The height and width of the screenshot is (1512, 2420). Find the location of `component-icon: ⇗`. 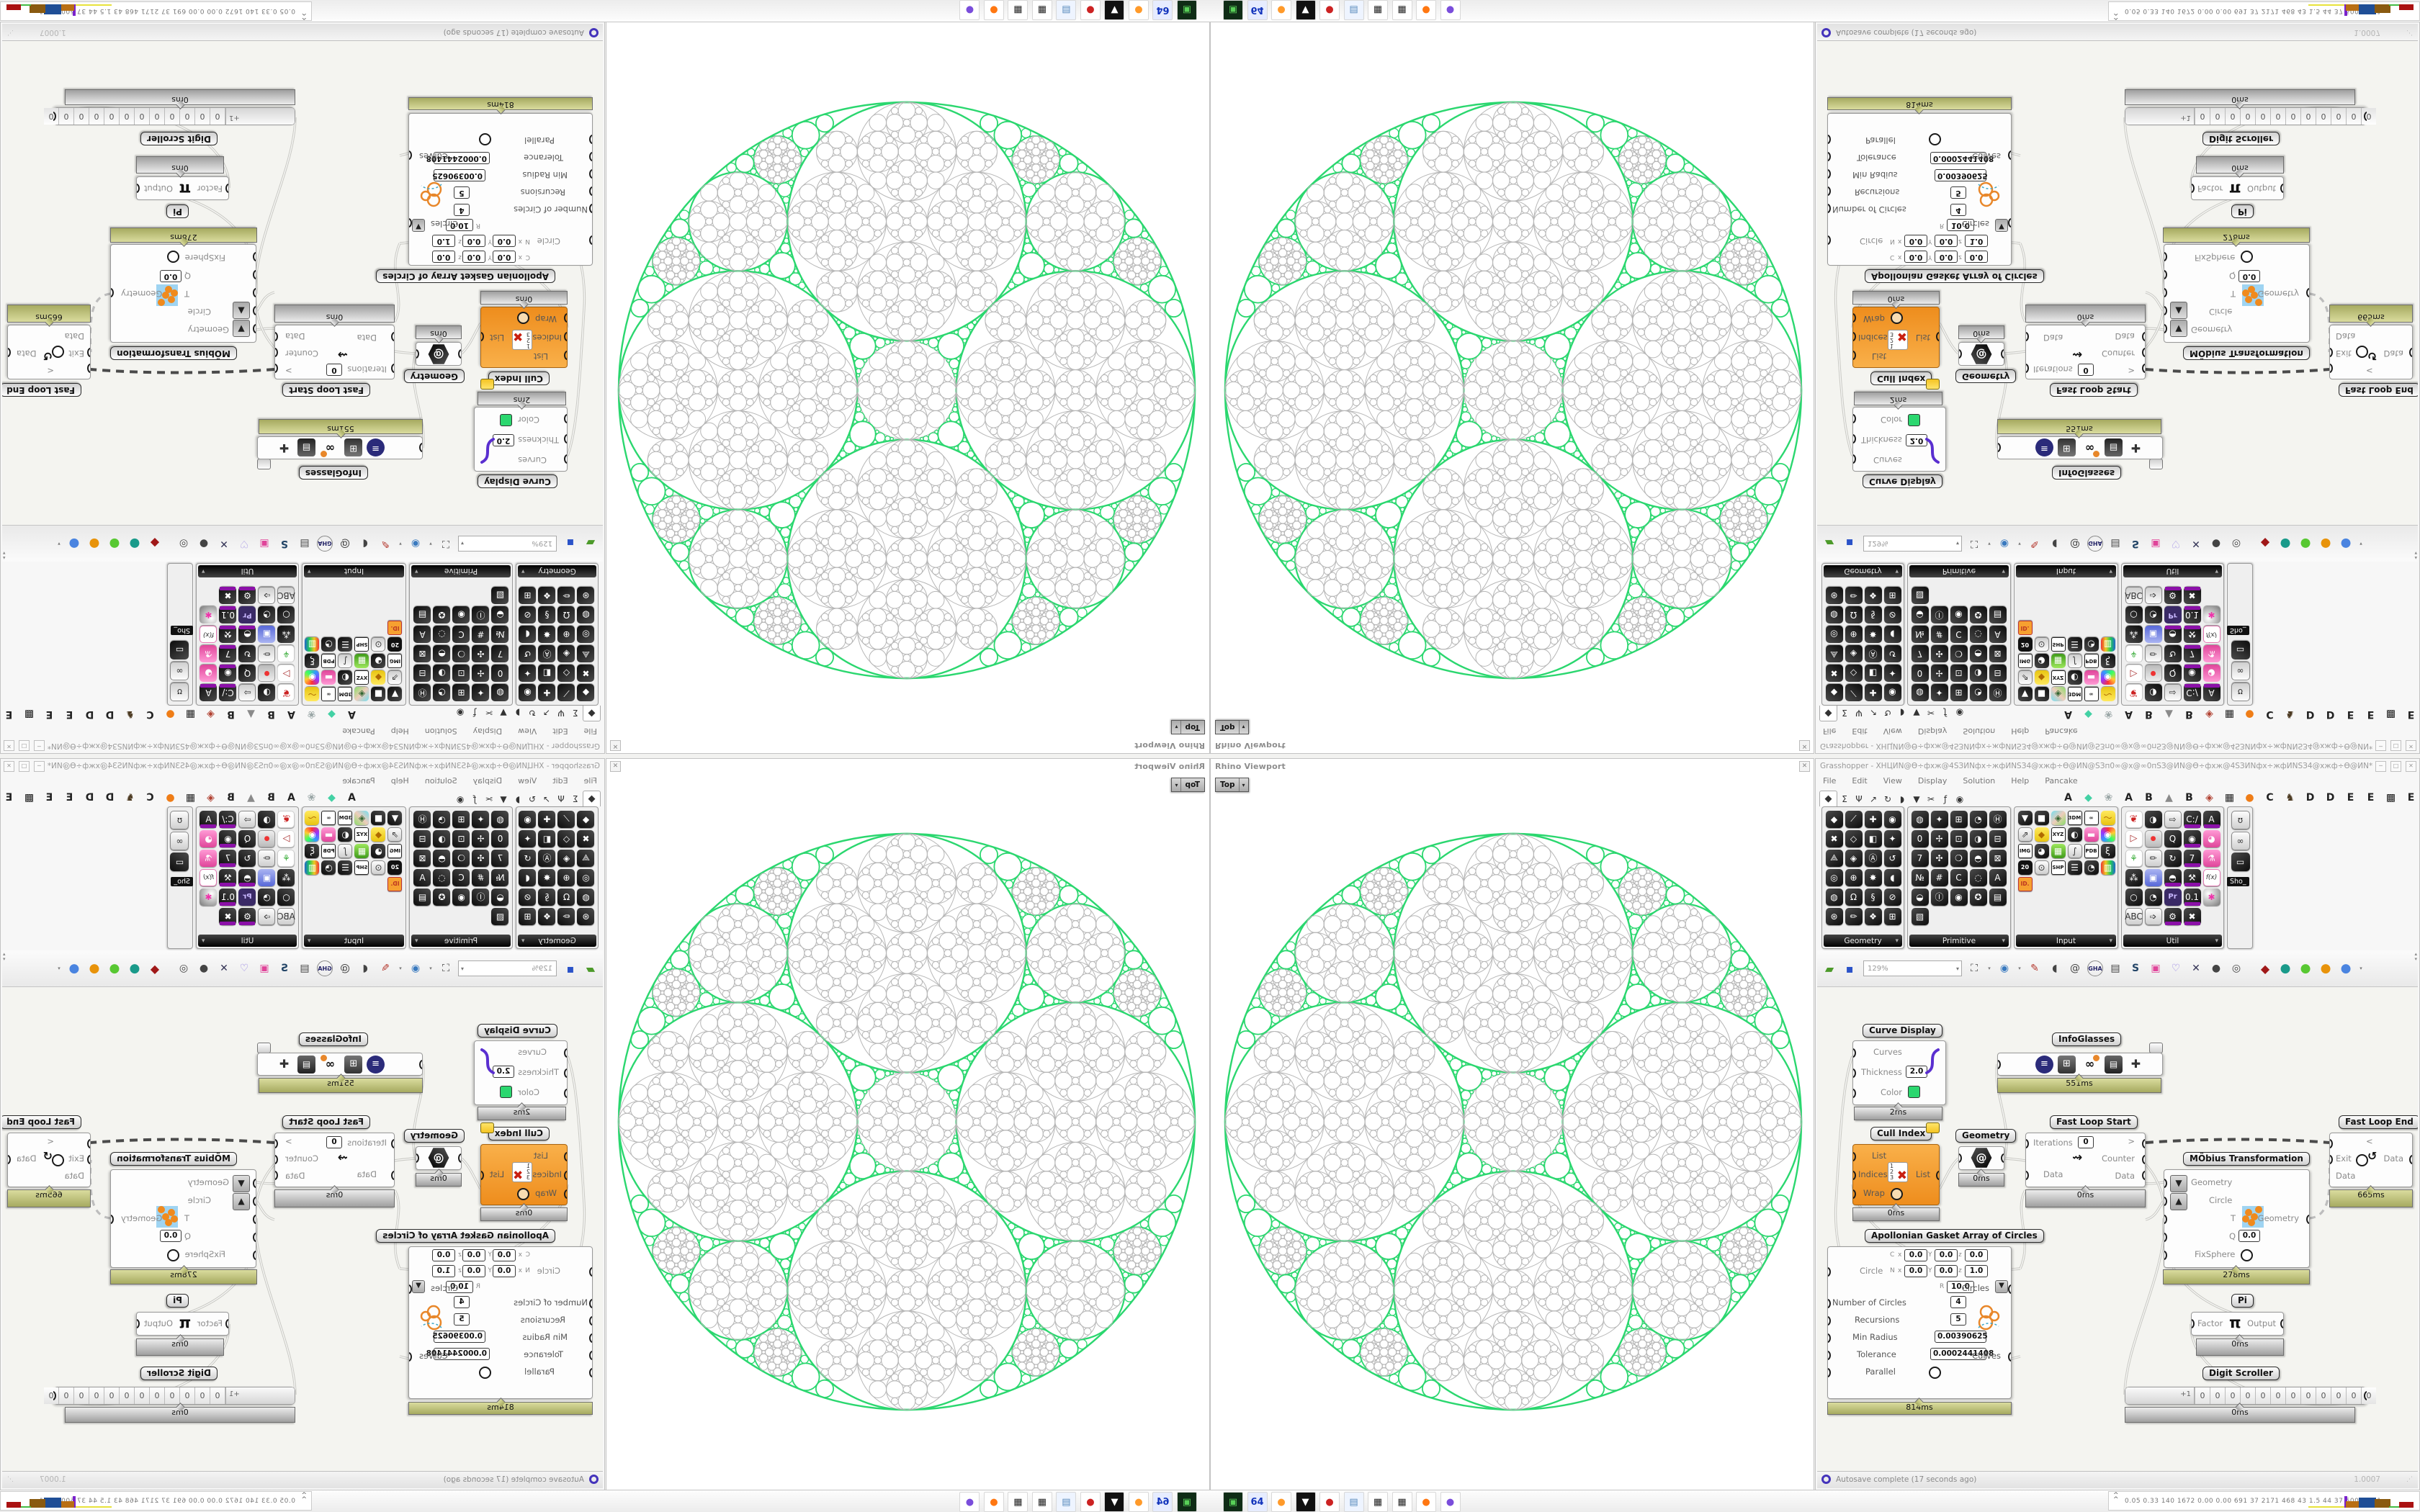

component-icon: ⇗ is located at coordinates (395, 677).